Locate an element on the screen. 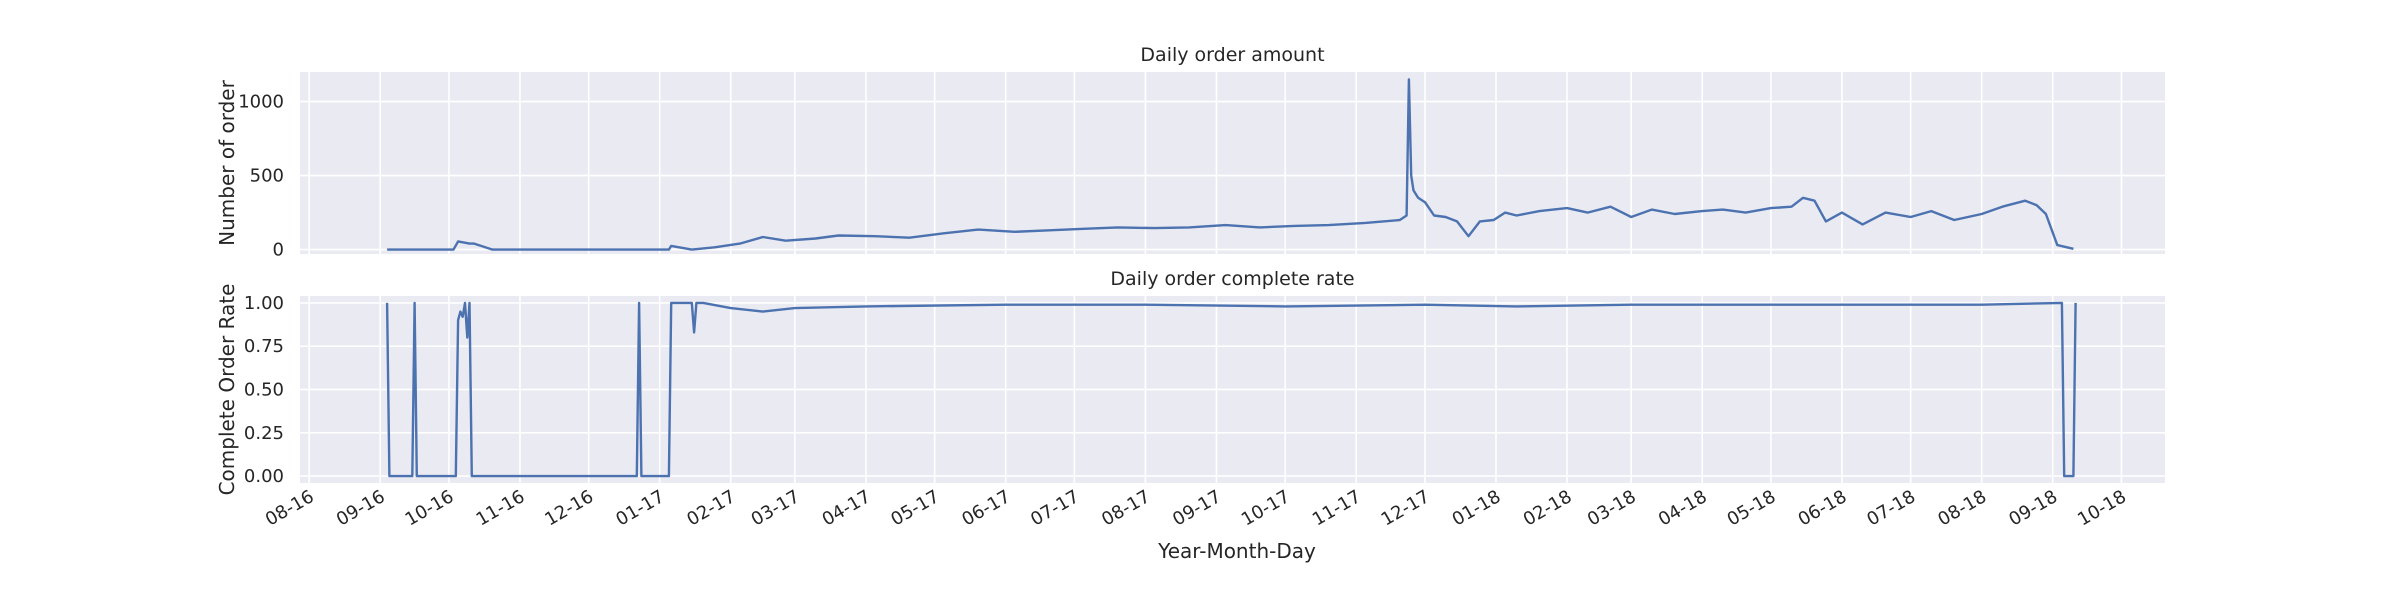  x-tick-label: 05-18 is located at coordinates (1752, 508).